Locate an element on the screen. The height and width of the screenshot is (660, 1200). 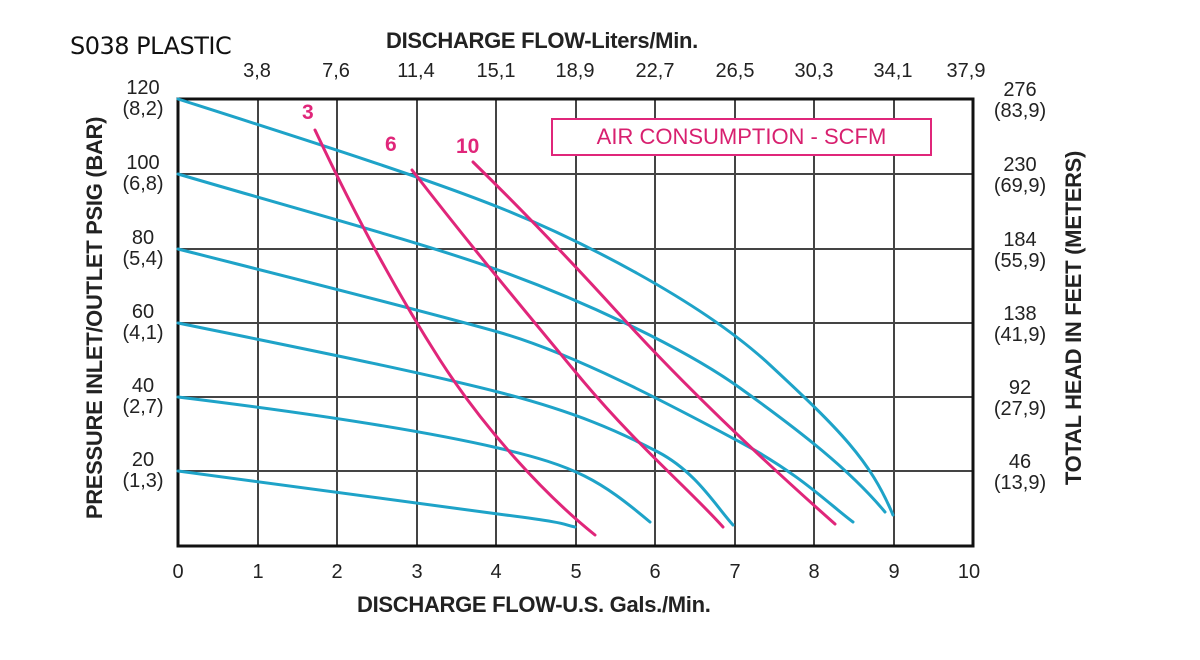
right-tick: 92 (27,9) is located at coordinates (1020, 398).